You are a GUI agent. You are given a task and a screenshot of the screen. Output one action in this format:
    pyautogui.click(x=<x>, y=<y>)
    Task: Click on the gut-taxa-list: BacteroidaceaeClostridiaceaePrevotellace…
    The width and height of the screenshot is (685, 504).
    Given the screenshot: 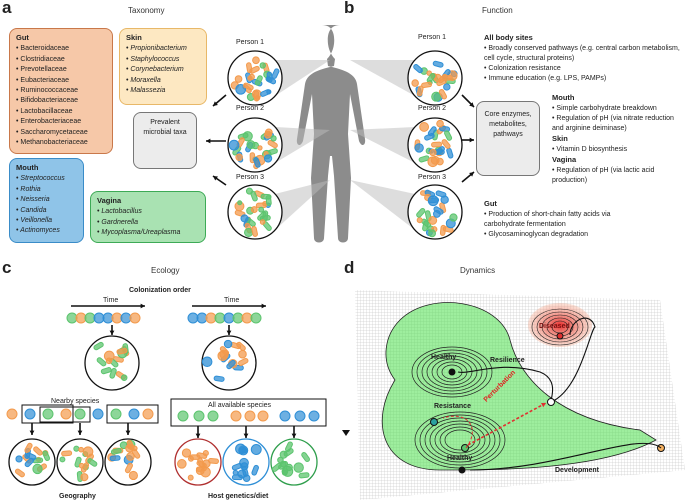 What is the action you would take?
    pyautogui.click(x=61, y=96)
    